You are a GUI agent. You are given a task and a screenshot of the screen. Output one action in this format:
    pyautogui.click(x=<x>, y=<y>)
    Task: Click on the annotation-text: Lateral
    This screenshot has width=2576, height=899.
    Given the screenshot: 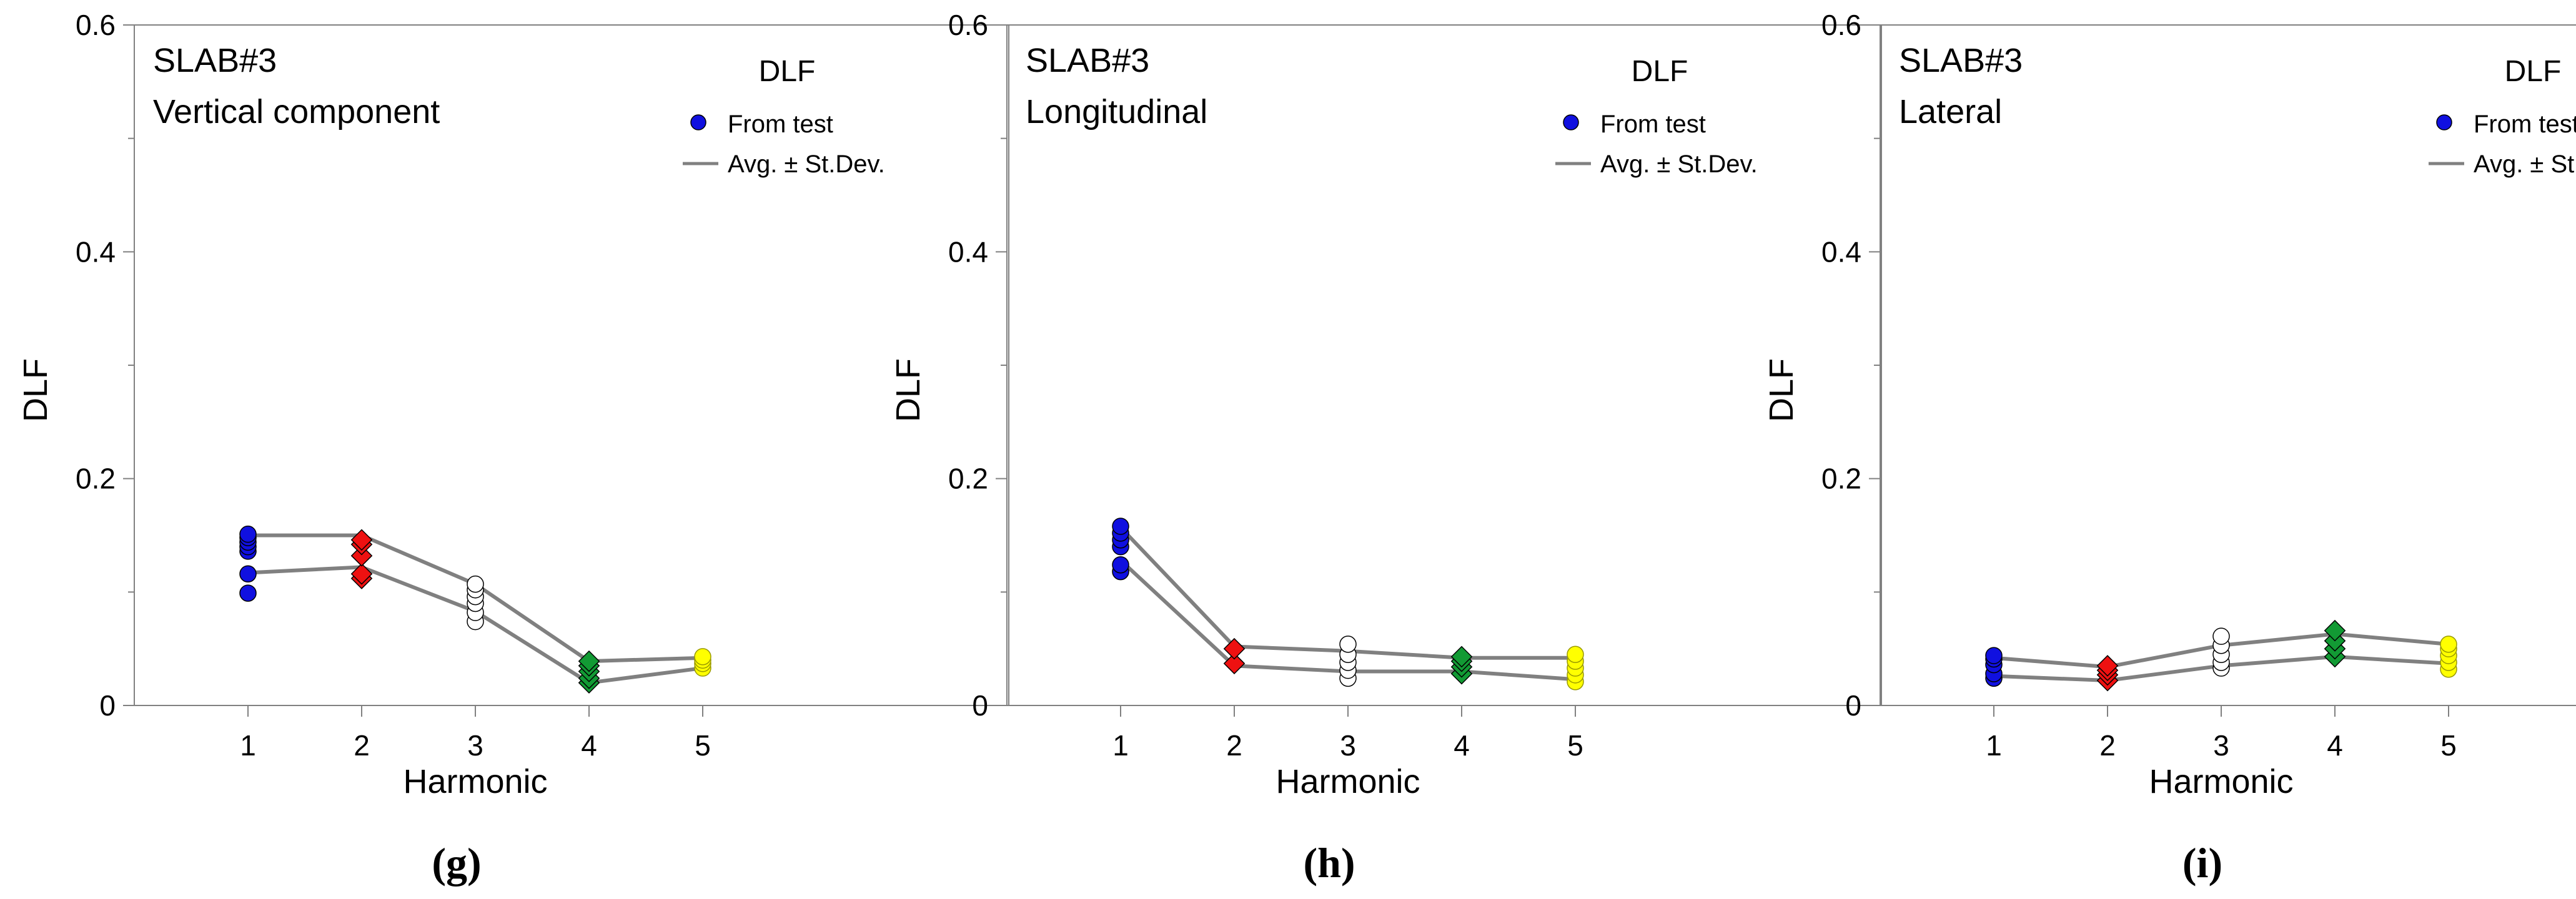 What is the action you would take?
    pyautogui.click(x=1950, y=111)
    